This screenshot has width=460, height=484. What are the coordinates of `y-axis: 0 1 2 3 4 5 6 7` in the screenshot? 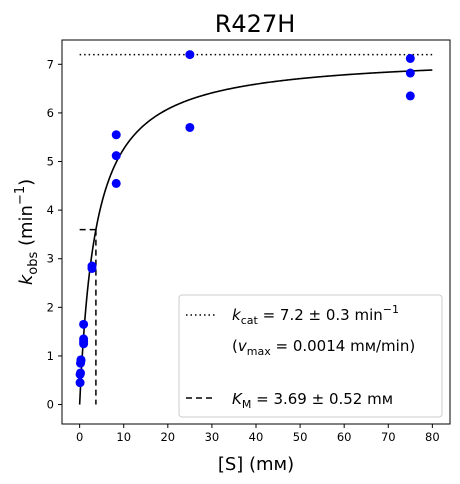 It's located at (54, 234).